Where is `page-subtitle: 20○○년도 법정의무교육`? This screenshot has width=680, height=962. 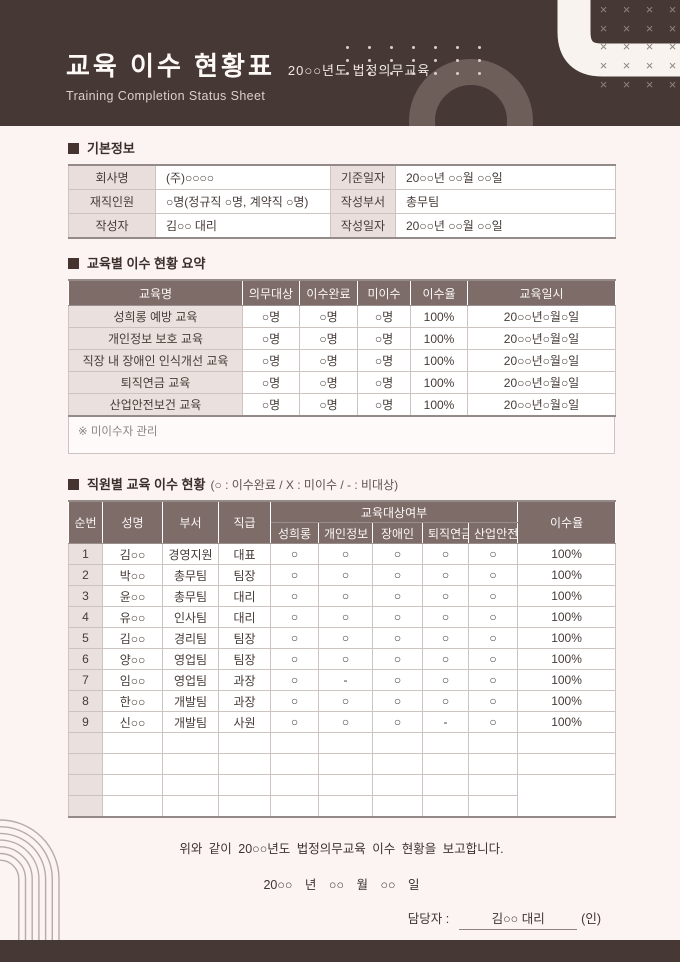
page-subtitle: 20○○년도 법정의무교육 is located at coordinates (359, 70).